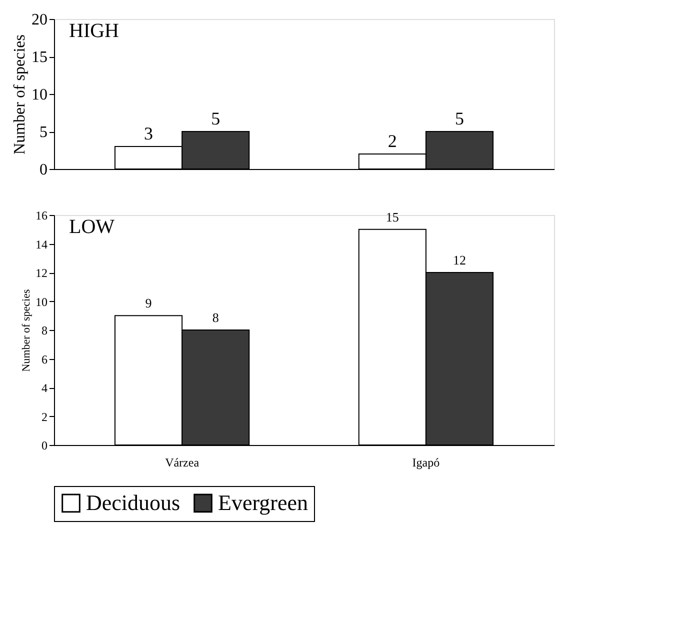 The height and width of the screenshot is (628, 693). What do you see at coordinates (426, 463) in the screenshot?
I see `x-tick-label: Igapó` at bounding box center [426, 463].